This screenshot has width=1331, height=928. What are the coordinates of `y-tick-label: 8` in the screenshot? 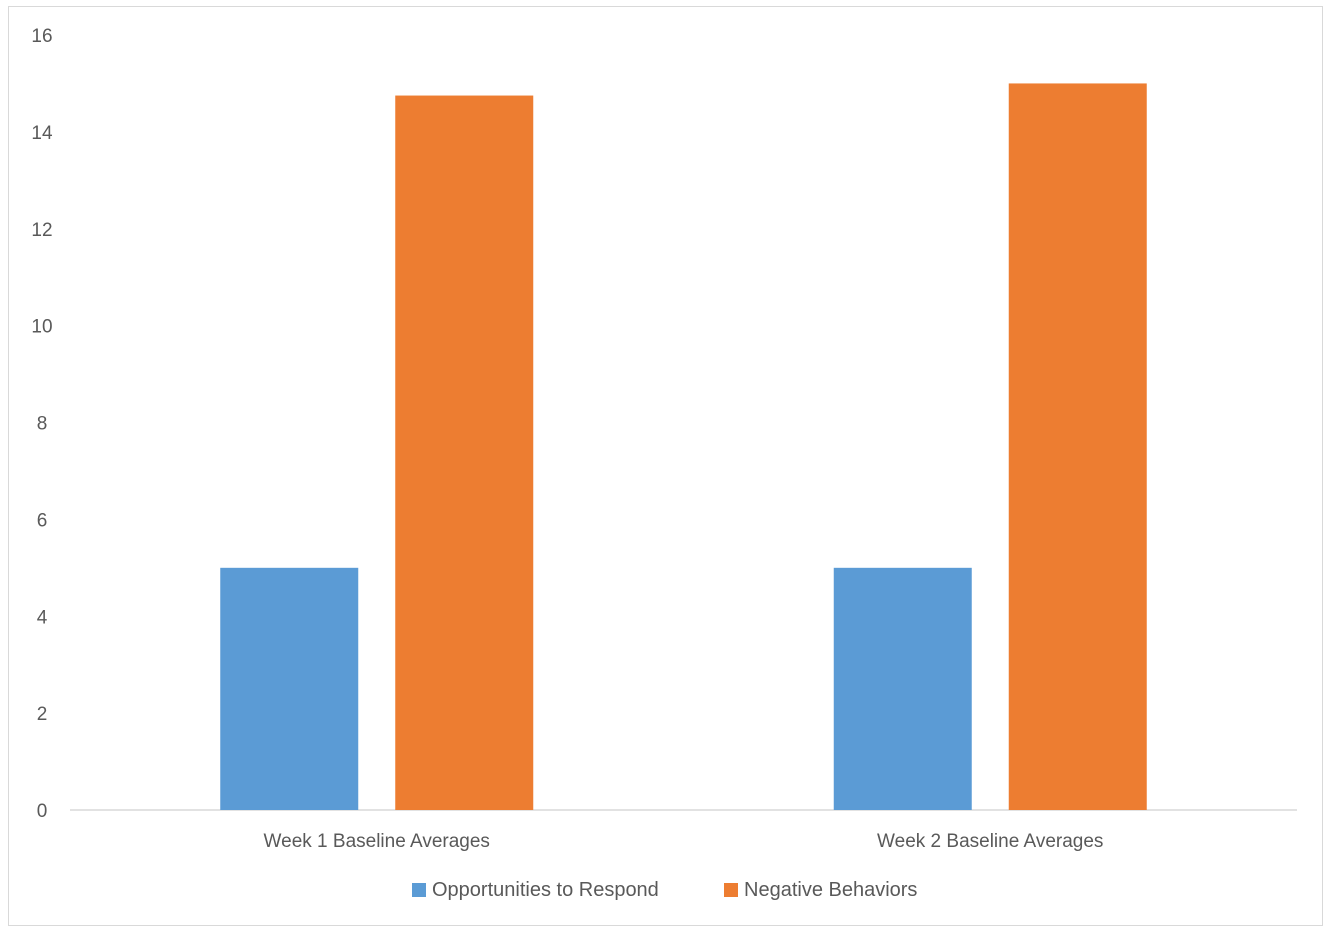 It's located at (42, 424).